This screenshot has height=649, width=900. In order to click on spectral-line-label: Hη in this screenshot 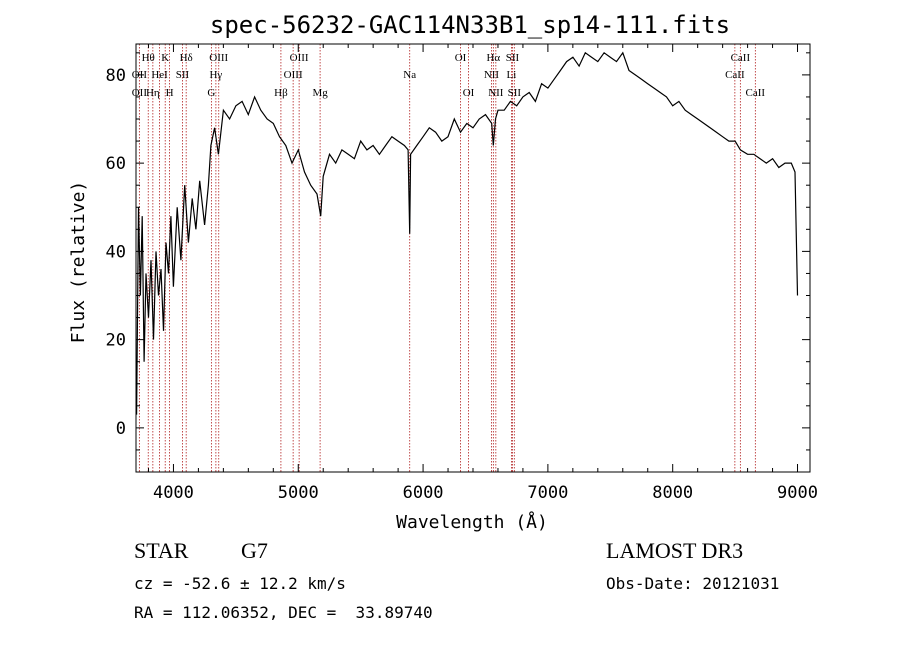, I will do `click(153, 93)`.